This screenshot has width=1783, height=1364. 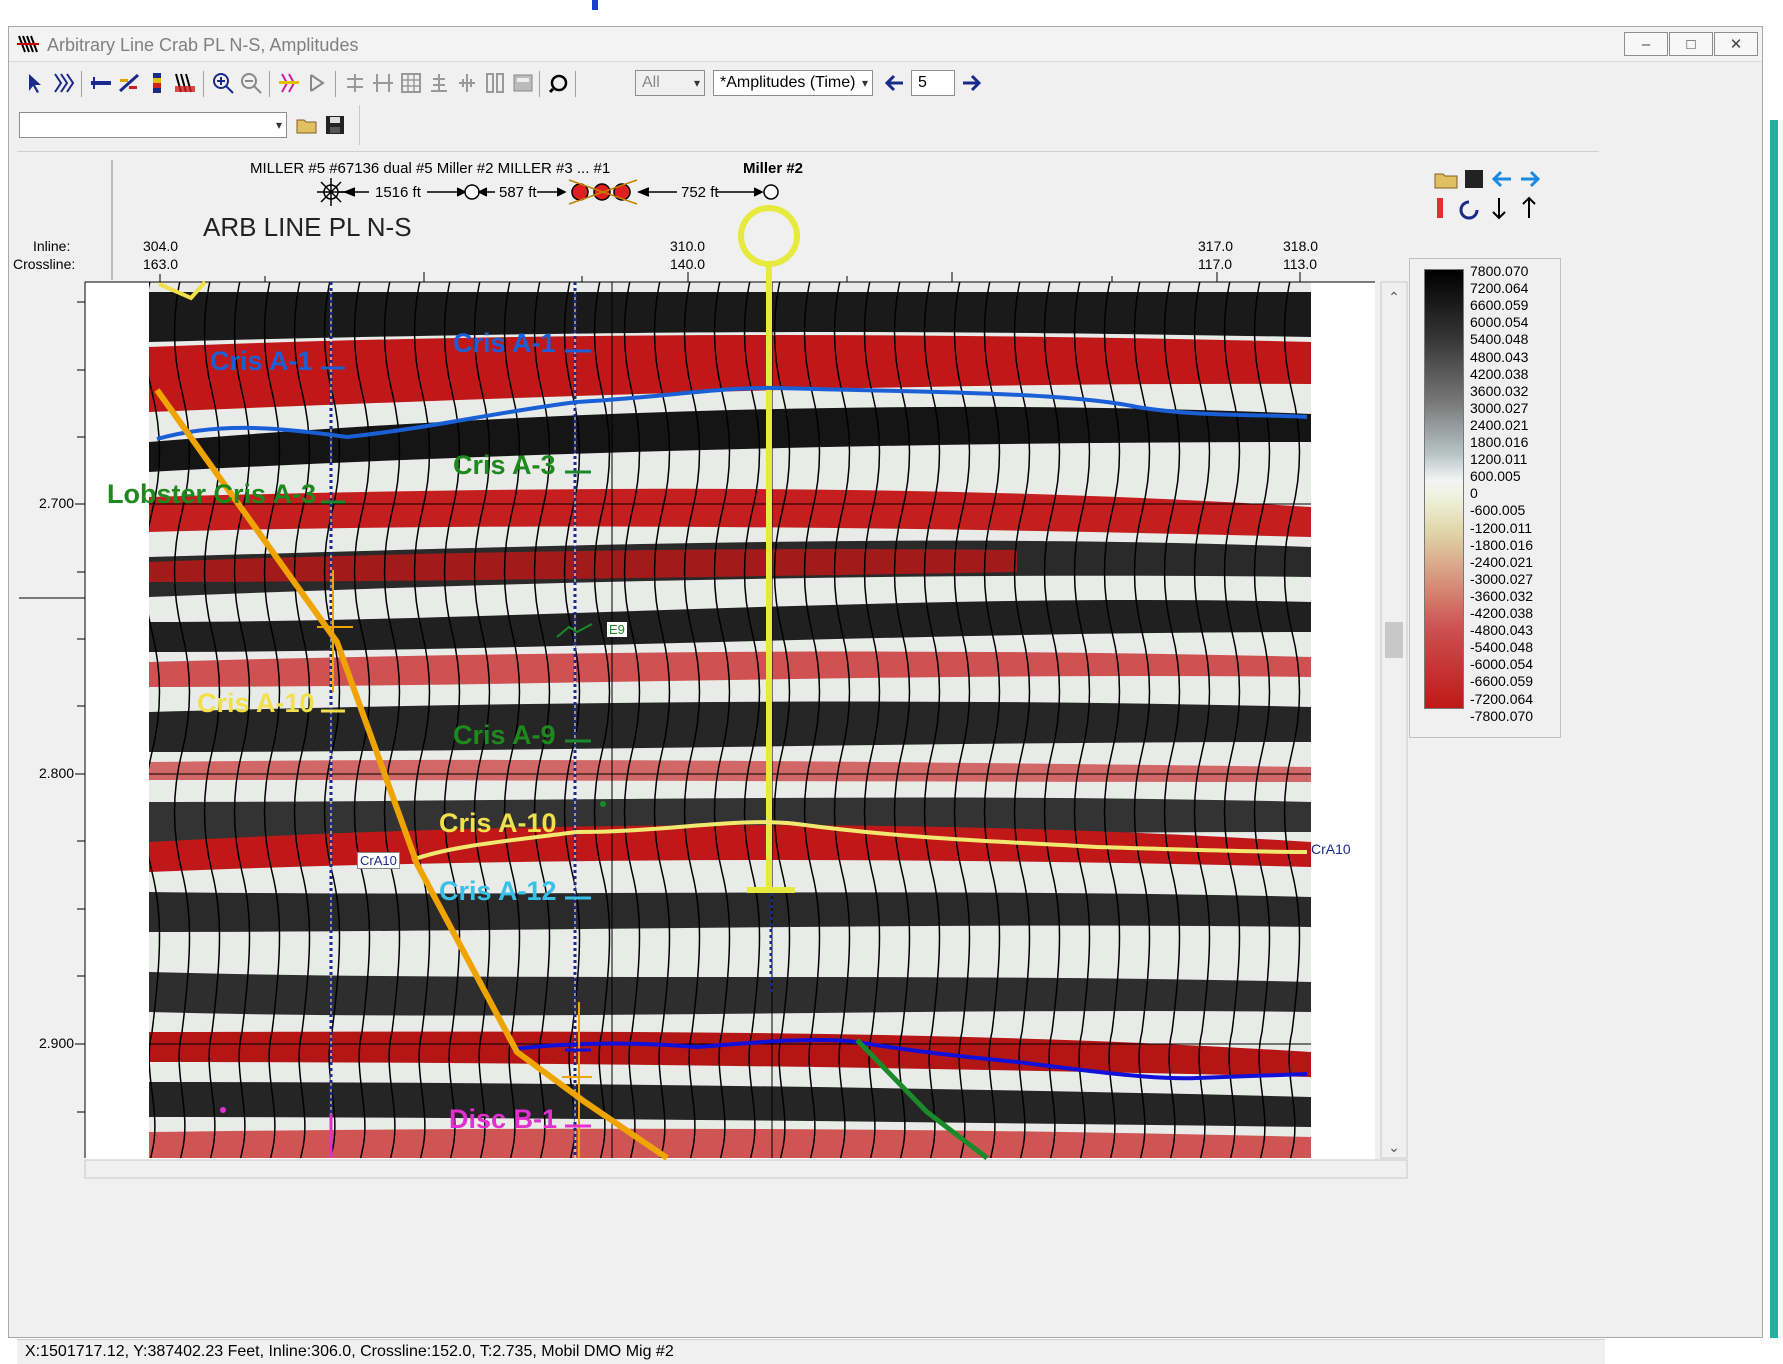 I want to click on crossline-tick-2: 140.0, so click(x=688, y=264).